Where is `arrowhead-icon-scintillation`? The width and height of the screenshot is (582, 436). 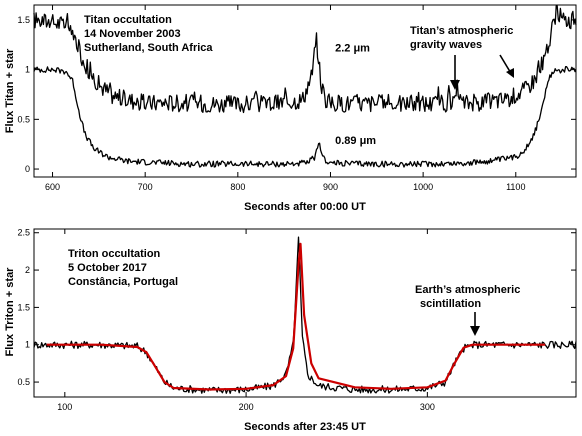
arrowhead-icon-scintillation is located at coordinates (475, 331).